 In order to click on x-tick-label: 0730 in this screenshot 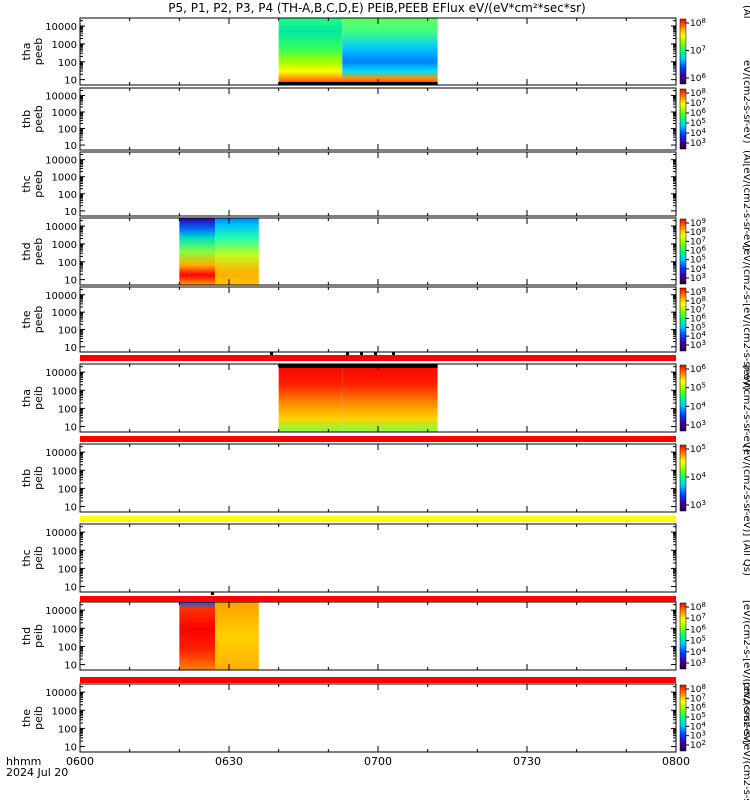, I will do `click(527, 761)`.